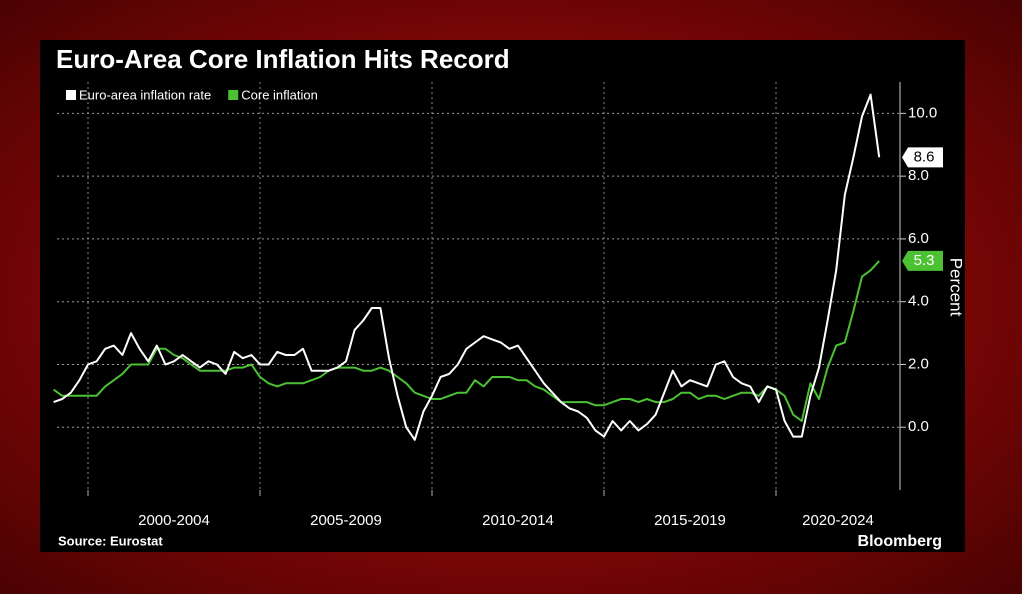 This screenshot has width=1022, height=594. I want to click on y-axis-label: Percent, so click(956, 287).